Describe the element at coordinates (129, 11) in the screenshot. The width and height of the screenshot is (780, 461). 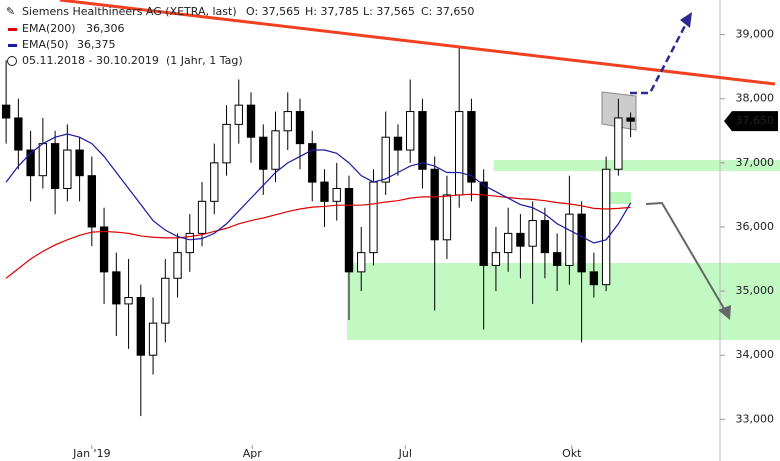
I see `chart-title: Siemens Healthineers AG (XETRA, last)` at that location.